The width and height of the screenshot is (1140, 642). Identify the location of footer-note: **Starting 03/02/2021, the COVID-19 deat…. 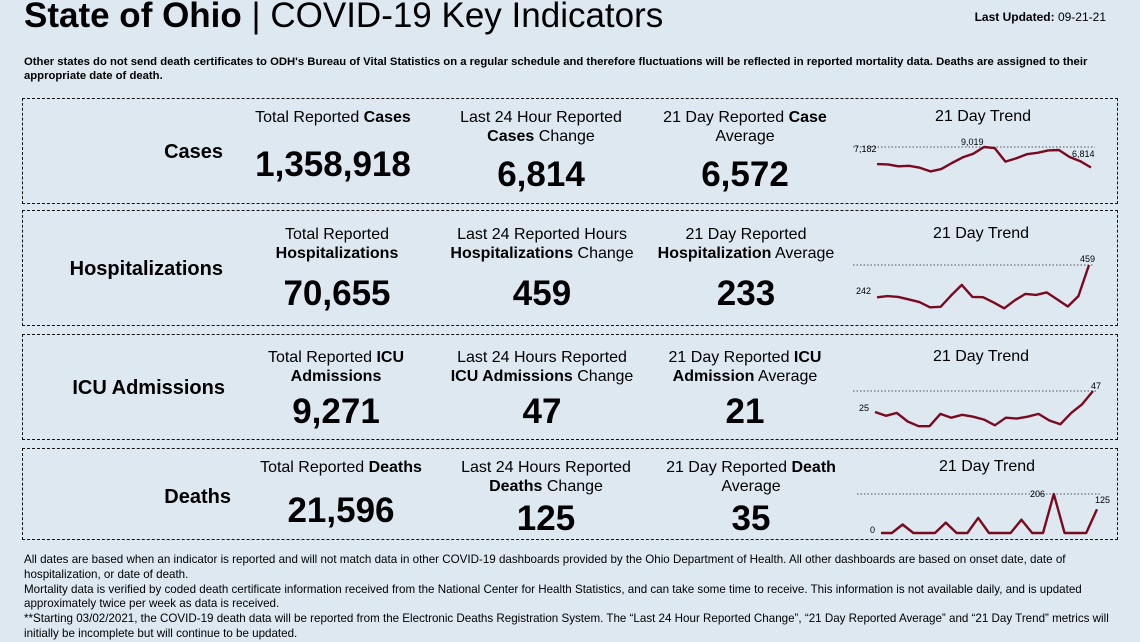
(566, 626).